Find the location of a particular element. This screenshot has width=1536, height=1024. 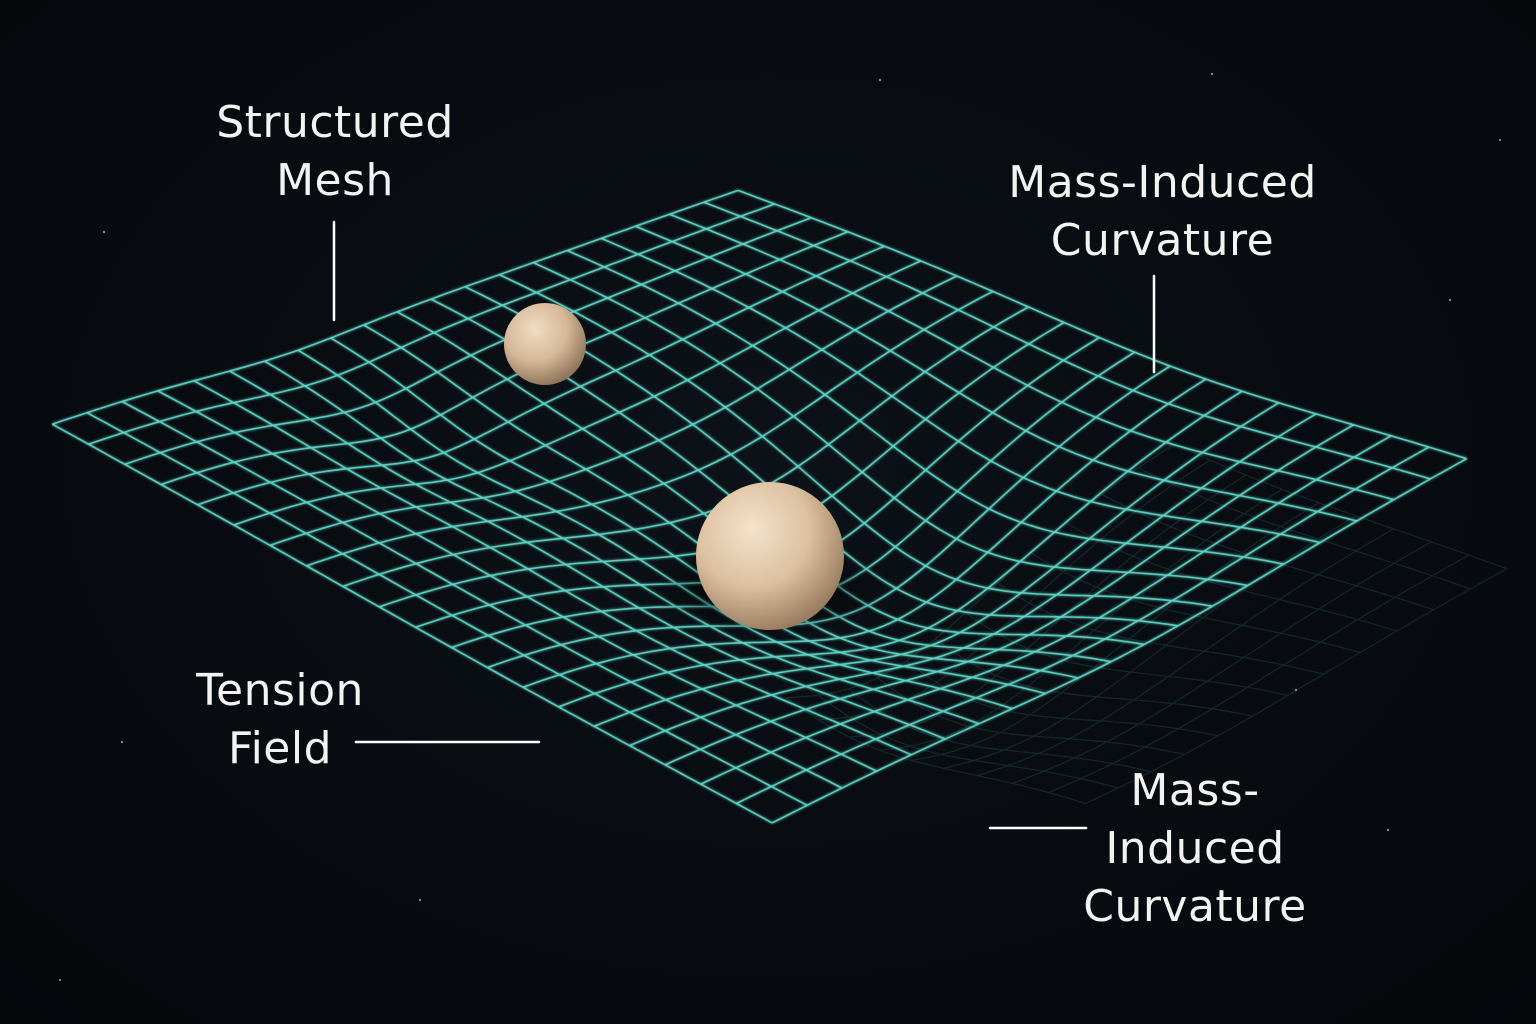

tension-field-label-line1: Tension is located at coordinates (280, 690).